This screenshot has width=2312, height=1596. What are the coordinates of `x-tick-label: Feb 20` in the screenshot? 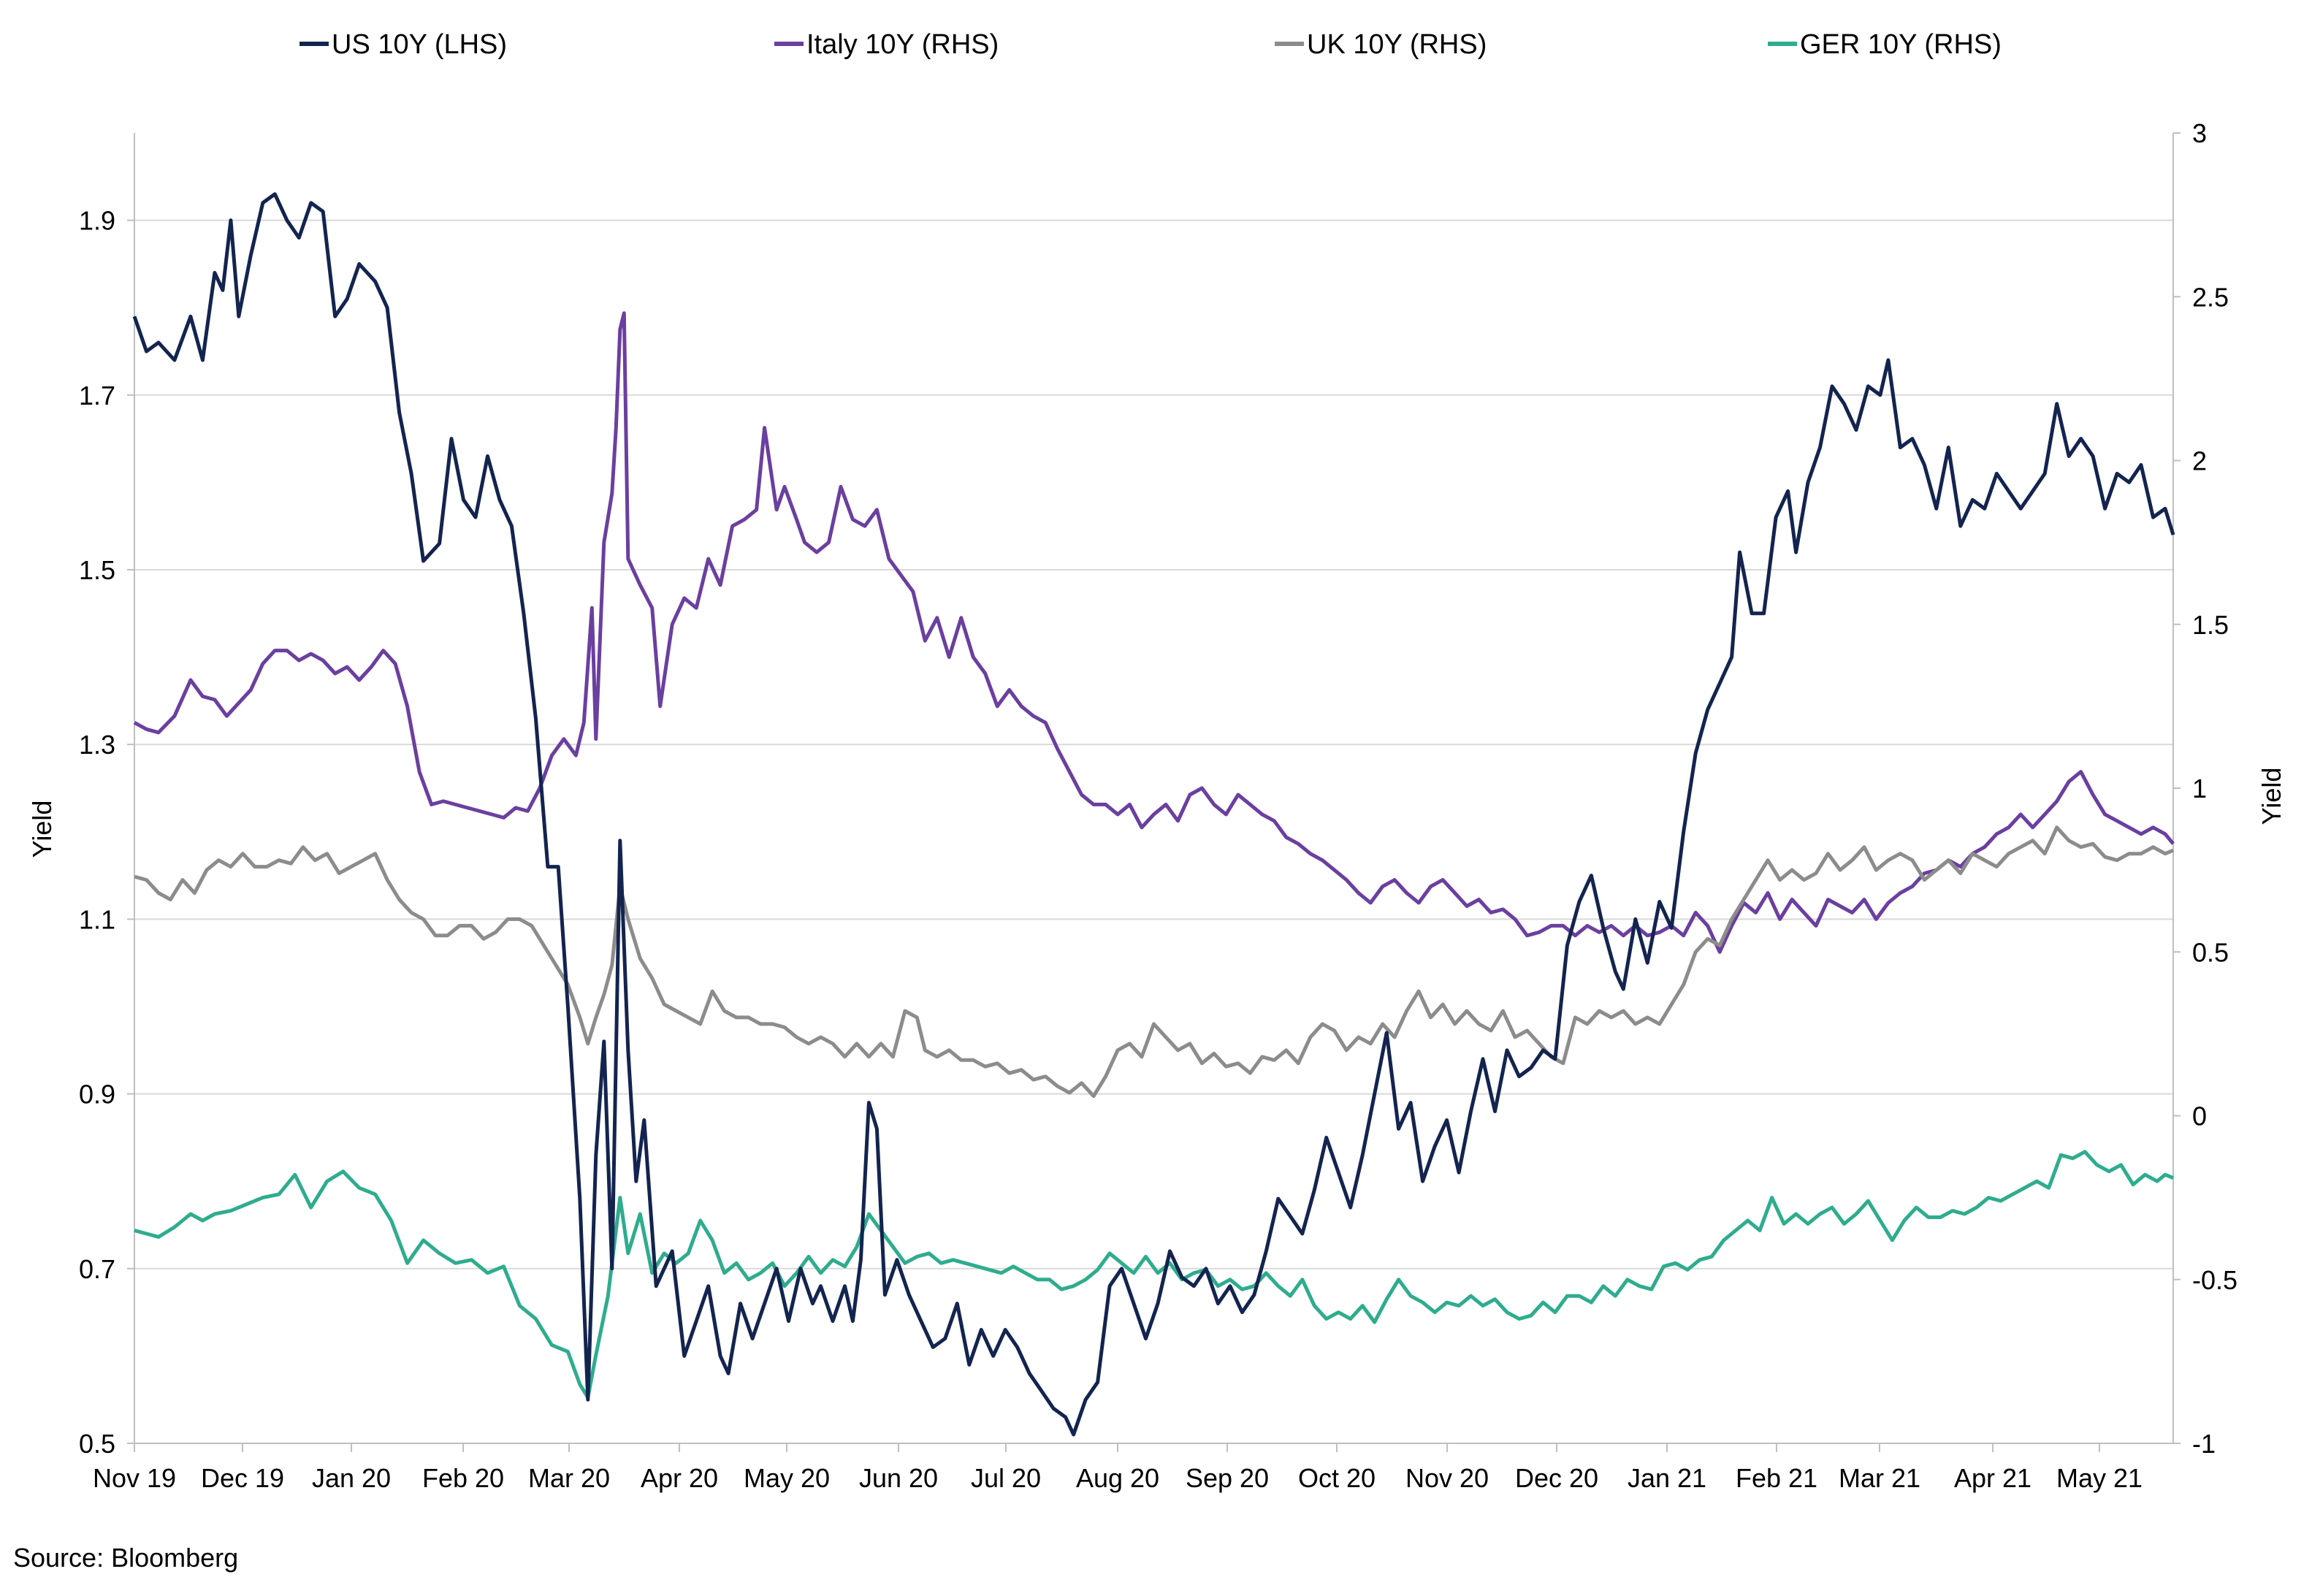 It's located at (463, 1478).